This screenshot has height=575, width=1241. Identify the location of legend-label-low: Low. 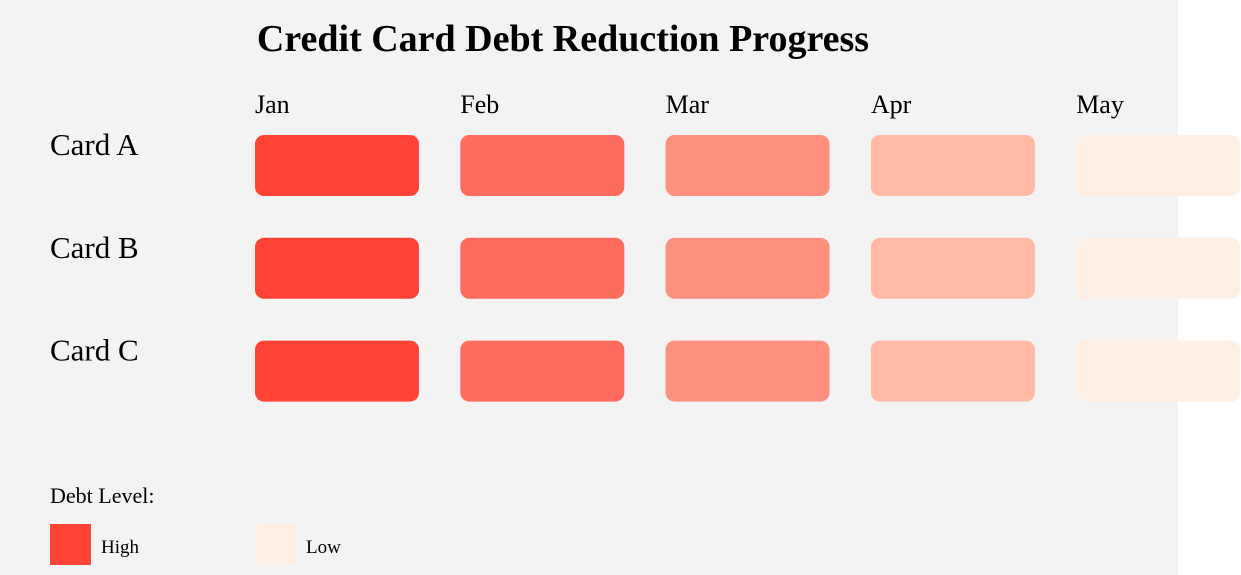
(323, 547).